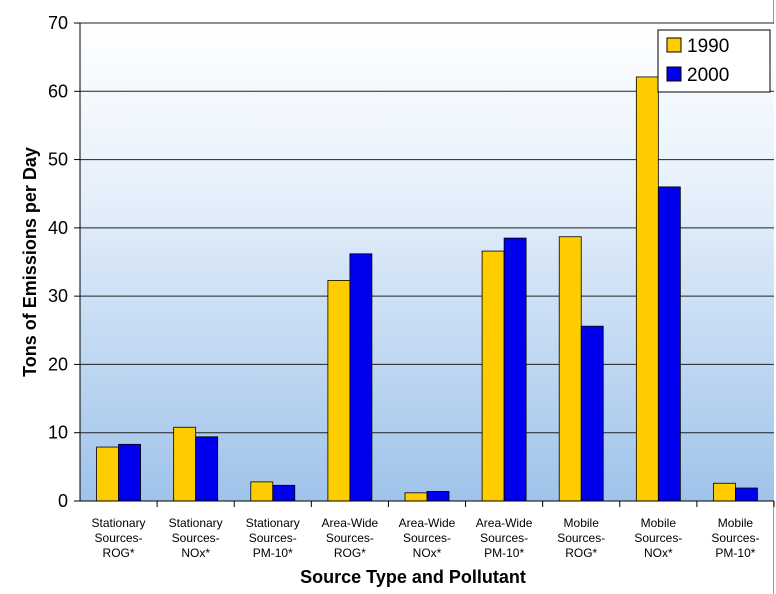  I want to click on y-tick-label: 60, so click(58, 91).